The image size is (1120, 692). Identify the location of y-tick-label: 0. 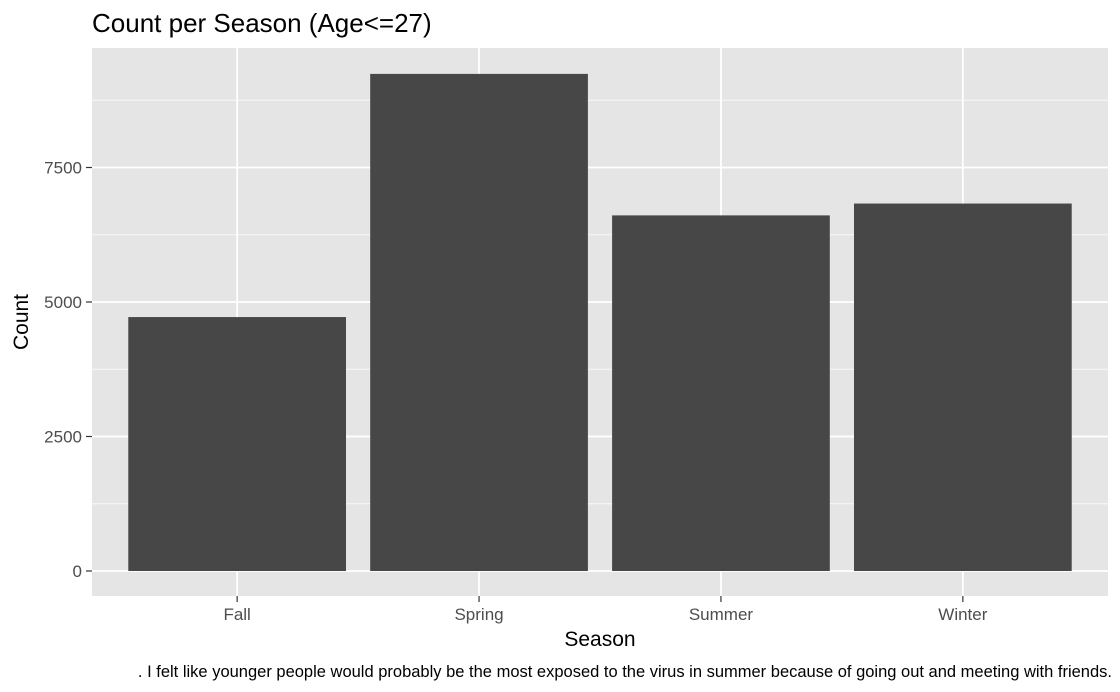
(77, 571).